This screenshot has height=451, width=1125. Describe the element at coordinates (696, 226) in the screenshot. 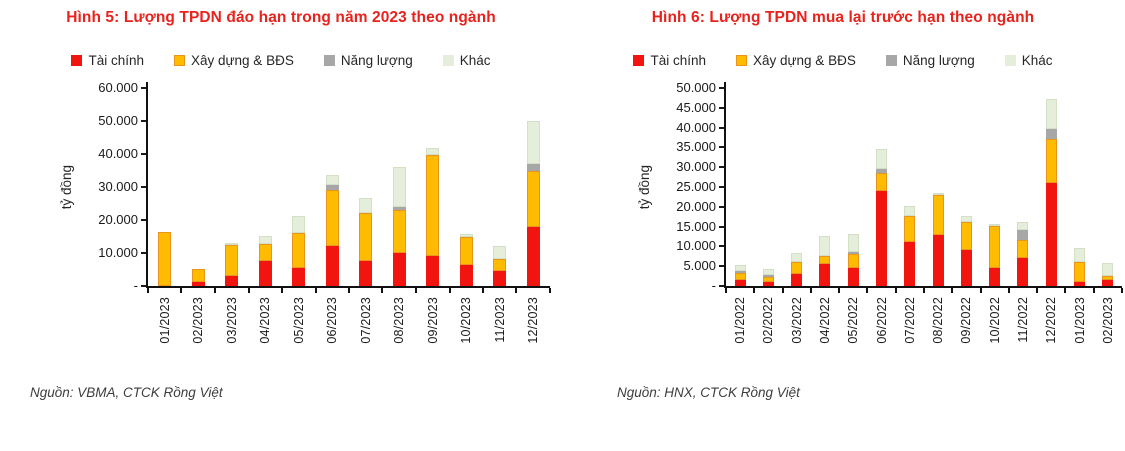

I see `y-tick-label: 15.000` at that location.